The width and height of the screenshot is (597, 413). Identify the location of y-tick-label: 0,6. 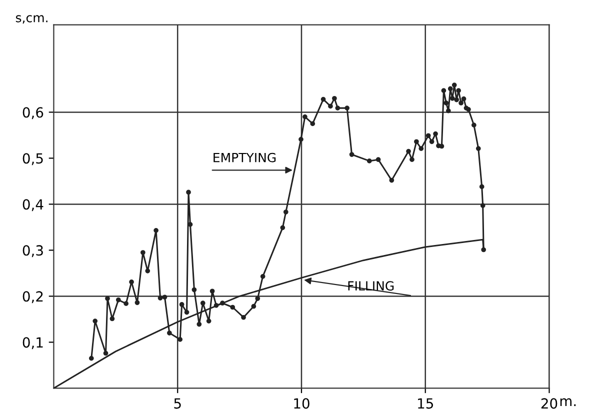
(33, 113).